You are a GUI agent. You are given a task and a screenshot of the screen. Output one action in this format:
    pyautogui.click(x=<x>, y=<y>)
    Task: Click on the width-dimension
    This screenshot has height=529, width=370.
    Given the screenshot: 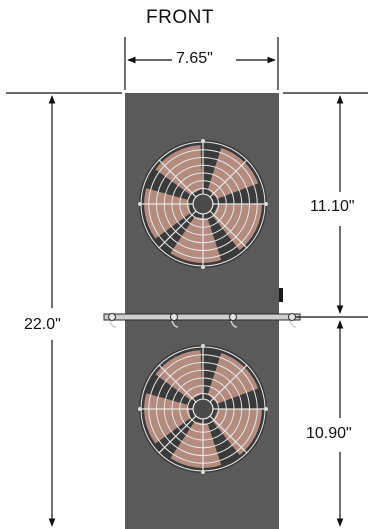 What is the action you would take?
    pyautogui.click(x=201, y=63)
    